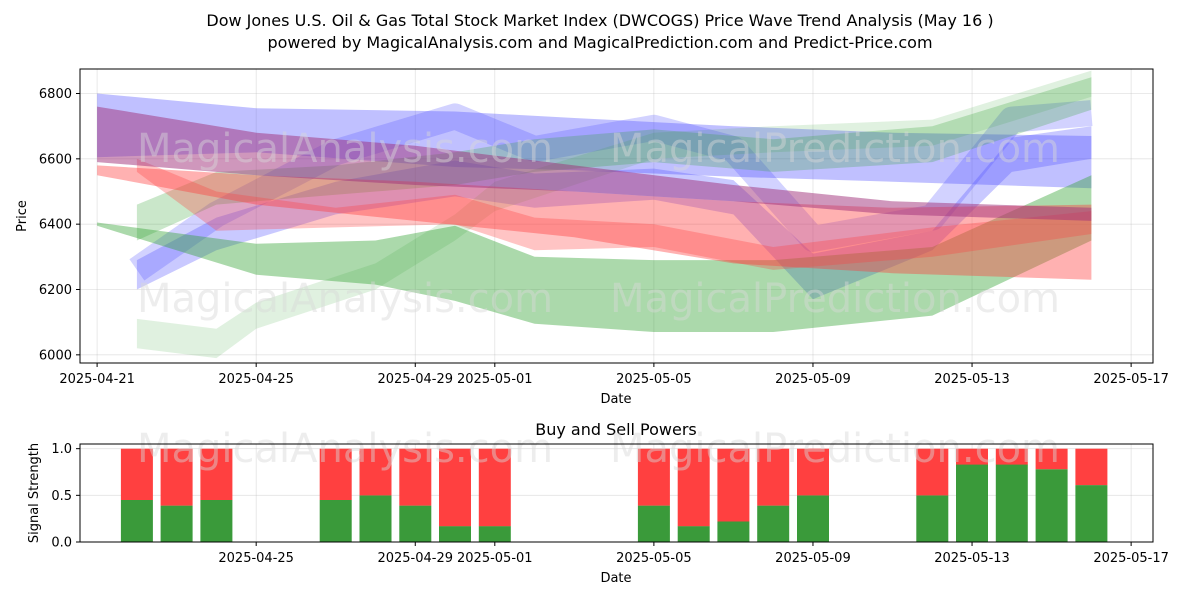  Describe the element at coordinates (813, 558) in the screenshot. I see `signal-x-tick-label: 2025-05-09` at that location.